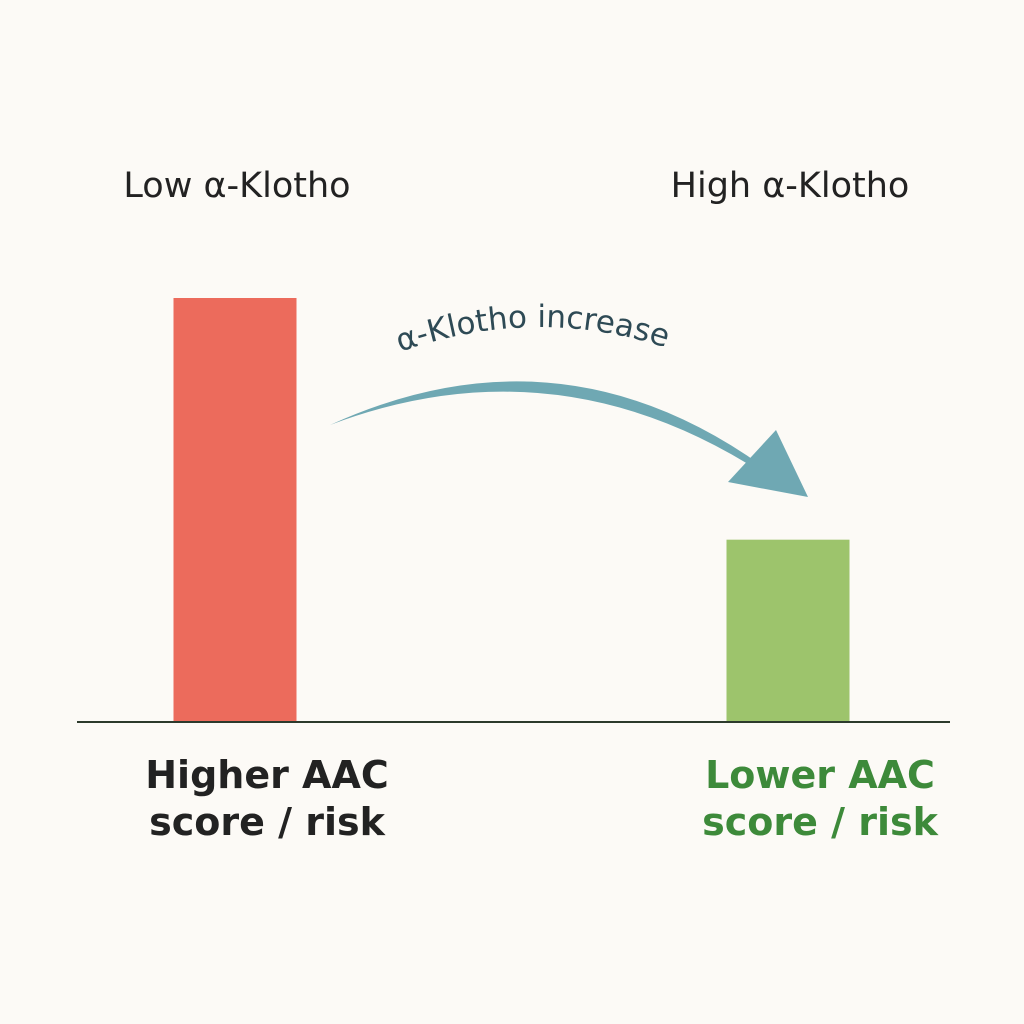  What do you see at coordinates (820, 775) in the screenshot?
I see `outcome-label: Lower AAC` at bounding box center [820, 775].